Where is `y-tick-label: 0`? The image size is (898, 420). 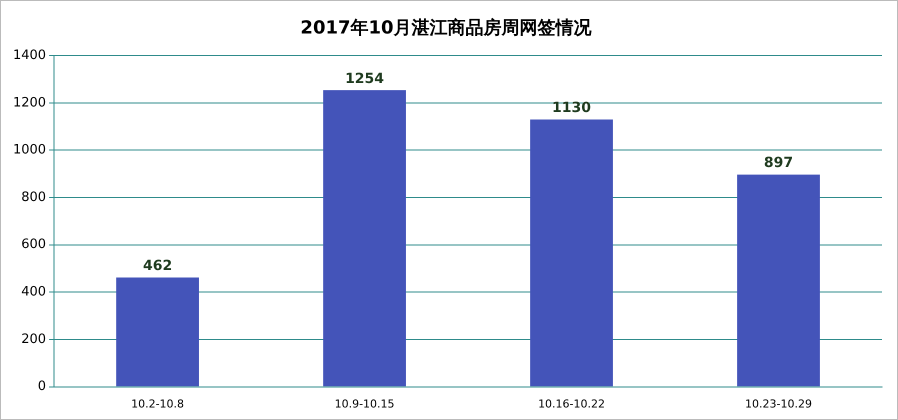 y-tick-label: 0 is located at coordinates (42, 386).